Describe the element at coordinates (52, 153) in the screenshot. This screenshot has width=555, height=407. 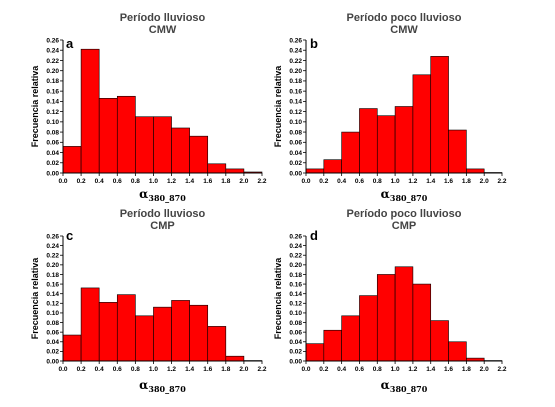
I see `y-tick-label: 0.04` at that location.